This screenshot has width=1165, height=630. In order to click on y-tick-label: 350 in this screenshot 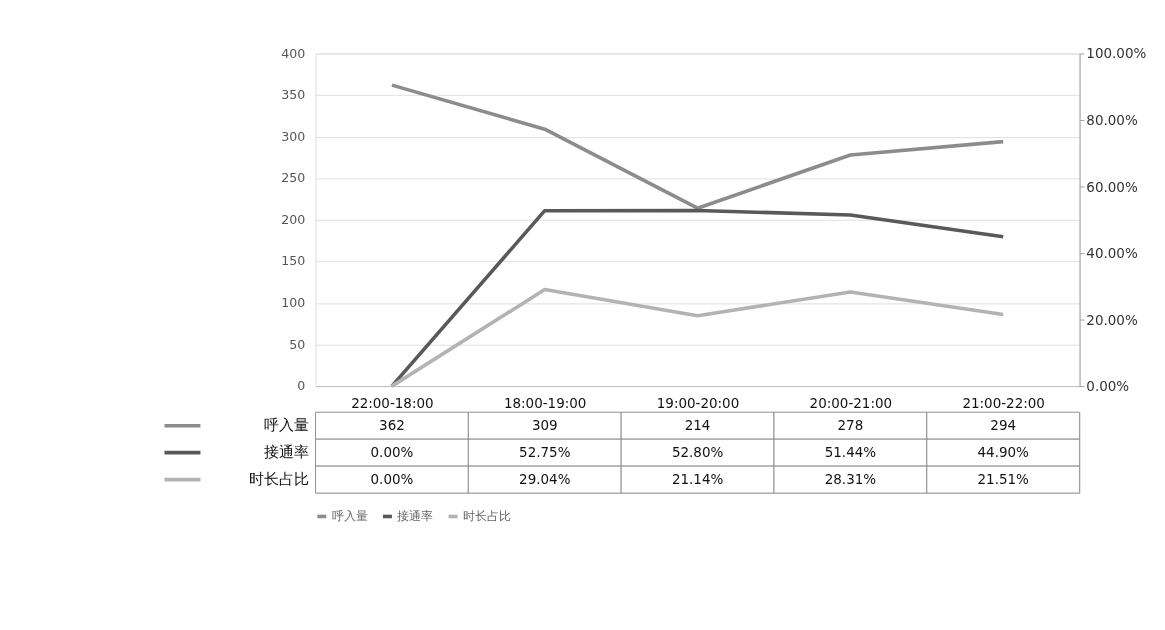, I will do `click(293, 95)`.